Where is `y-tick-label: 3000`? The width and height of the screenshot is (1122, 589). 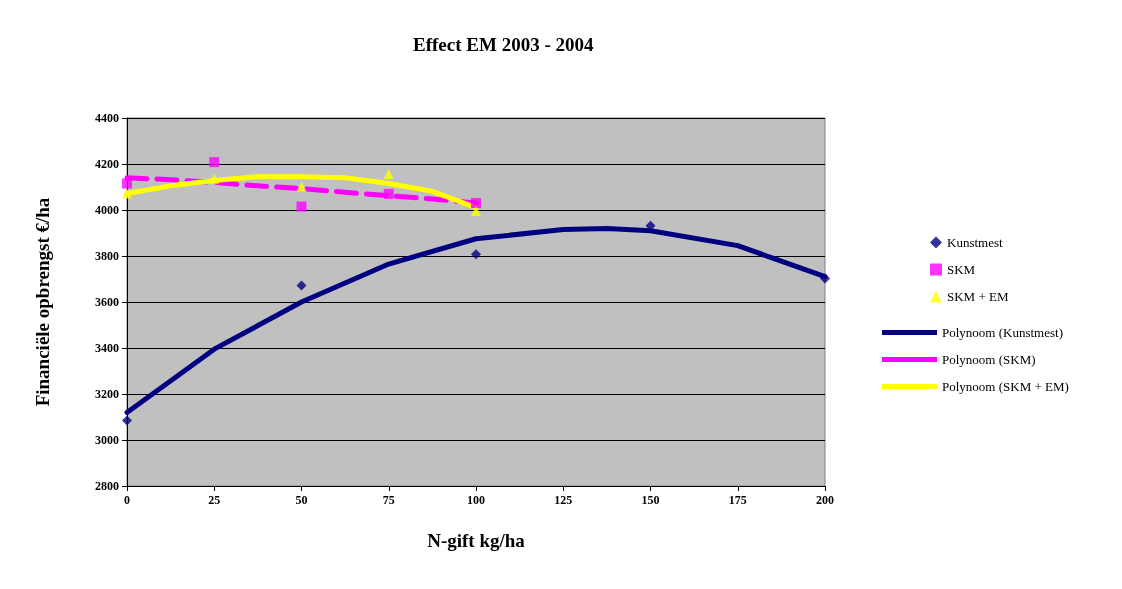 y-tick-label: 3000 is located at coordinates (107, 440).